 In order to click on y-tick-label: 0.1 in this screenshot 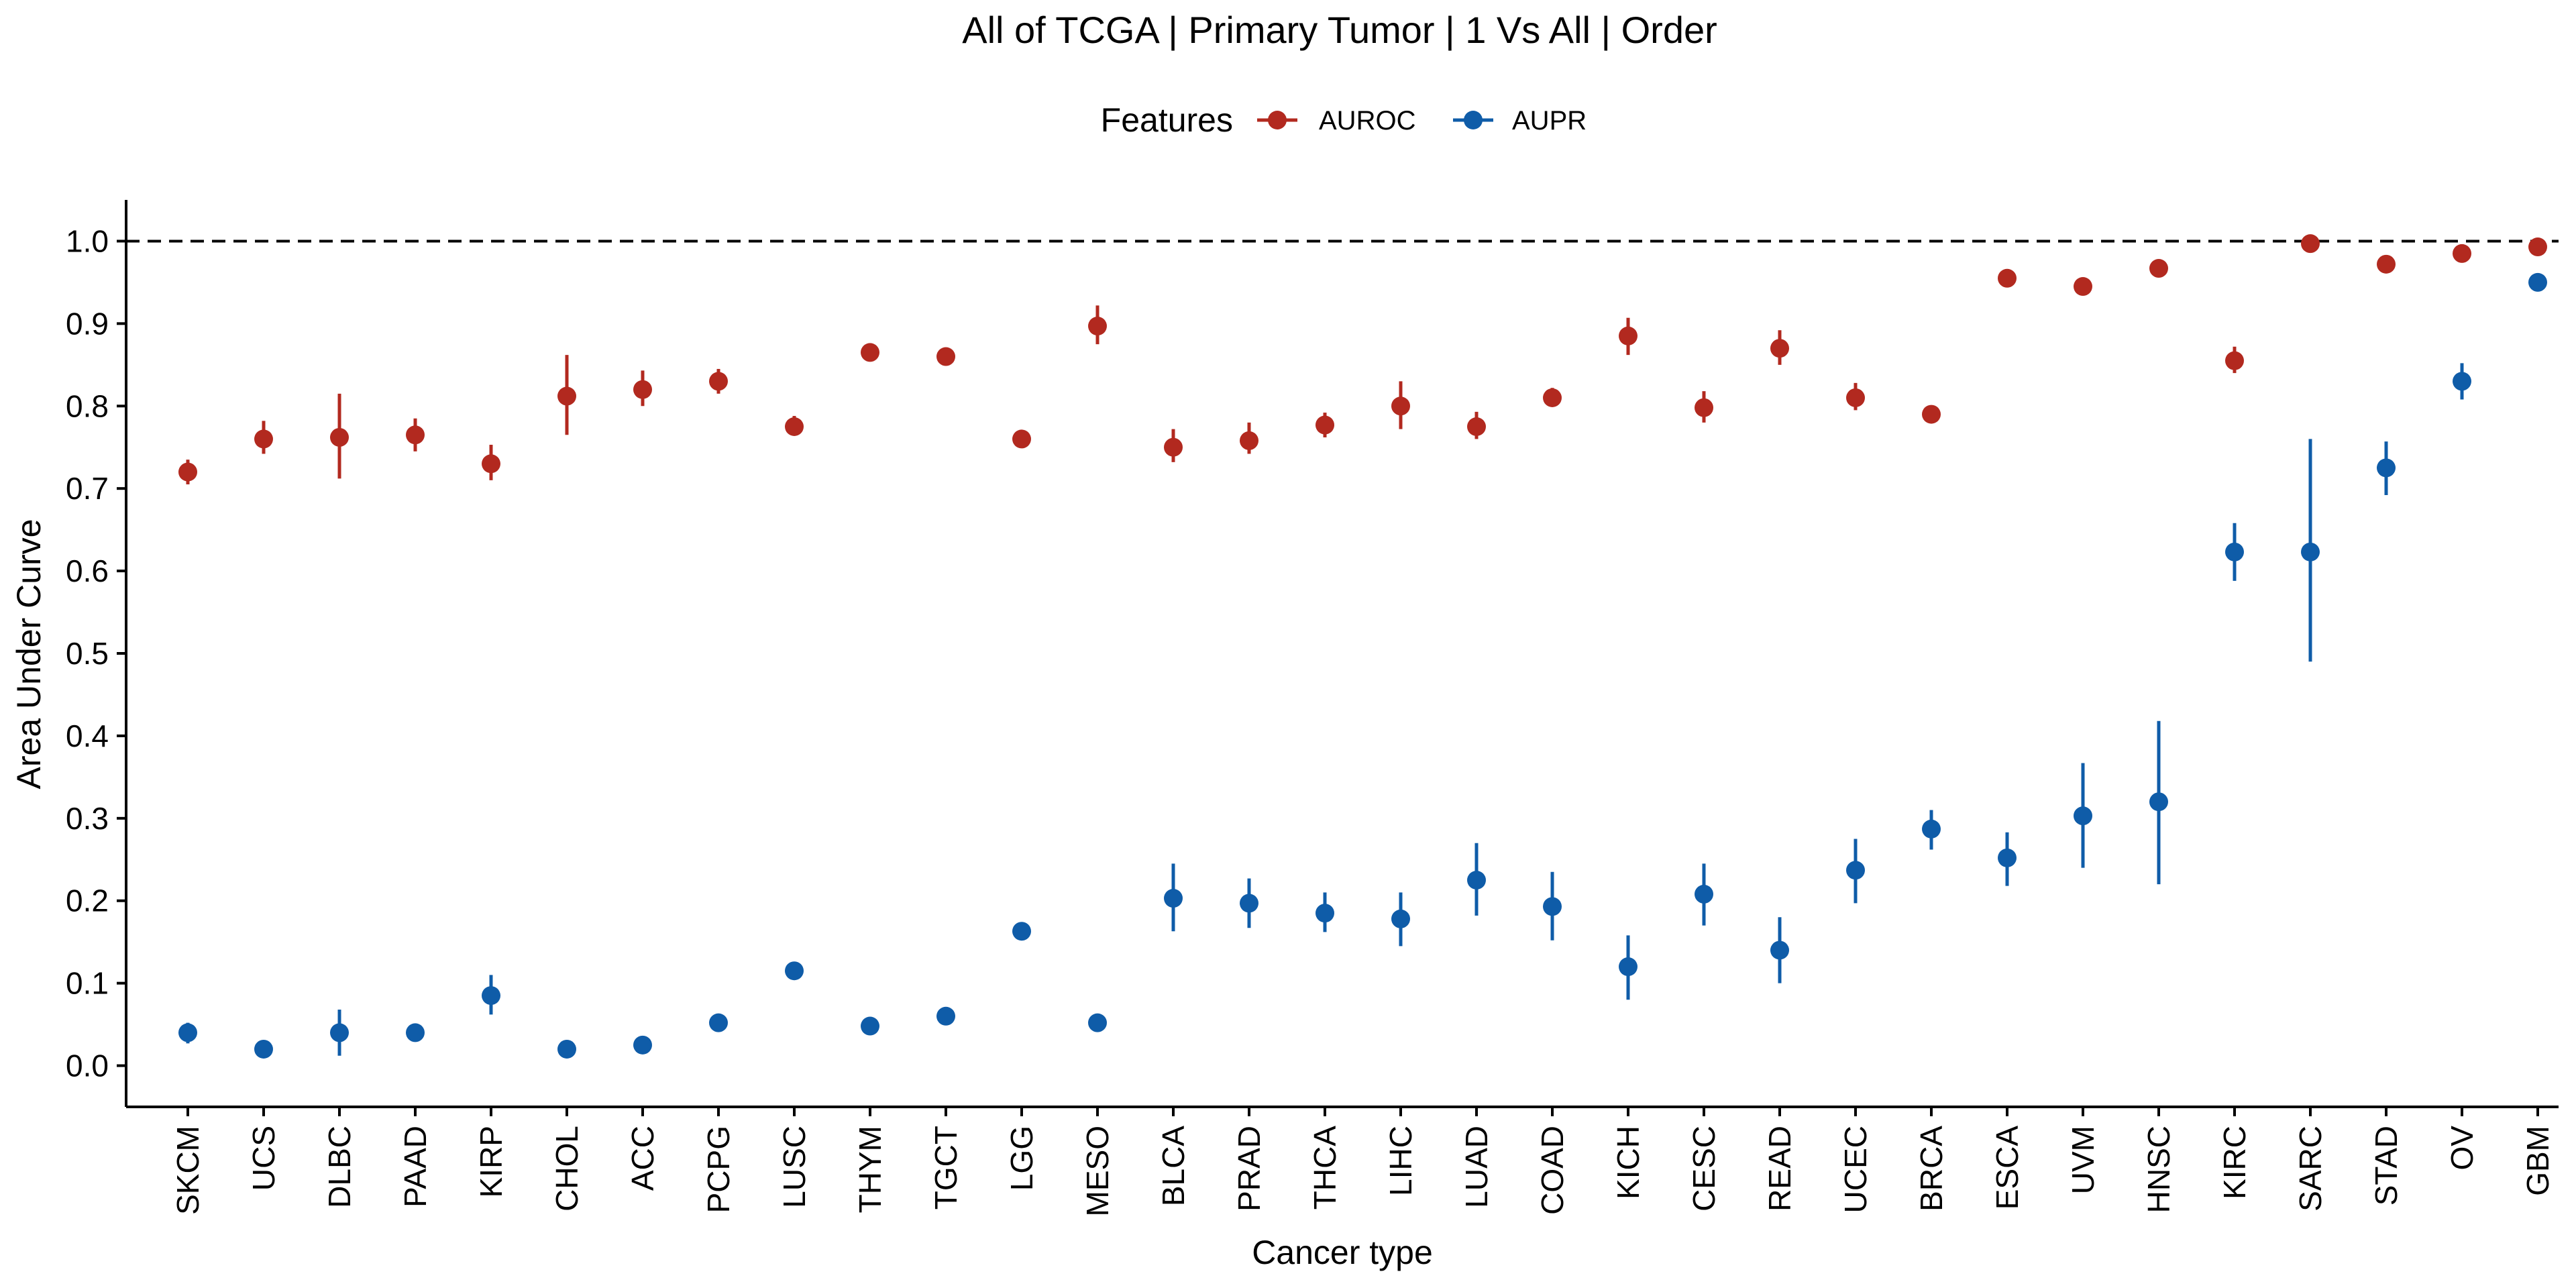, I will do `click(87, 983)`.